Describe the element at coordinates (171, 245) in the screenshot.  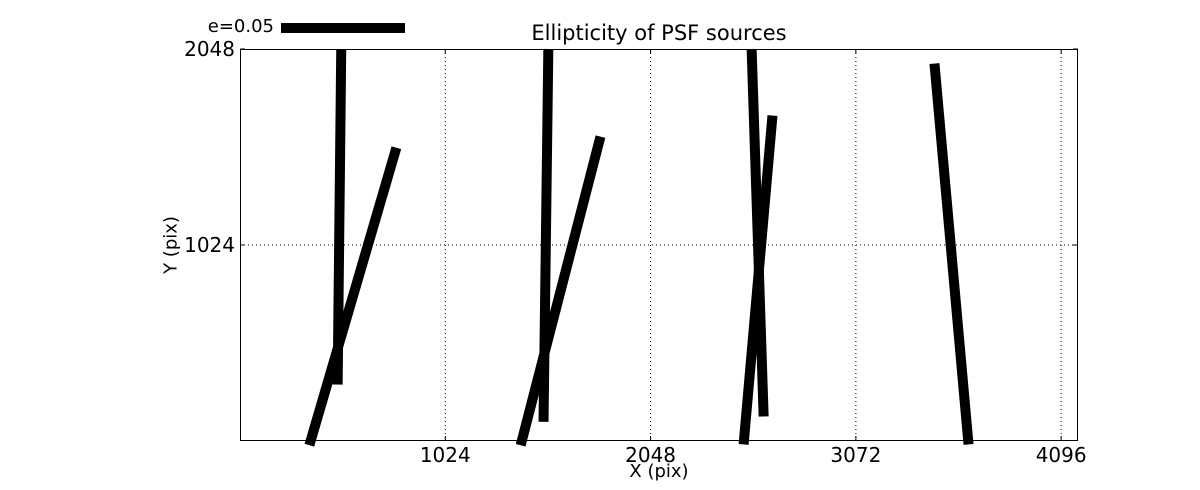
I see `y-axis-label: Y (pix)` at that location.